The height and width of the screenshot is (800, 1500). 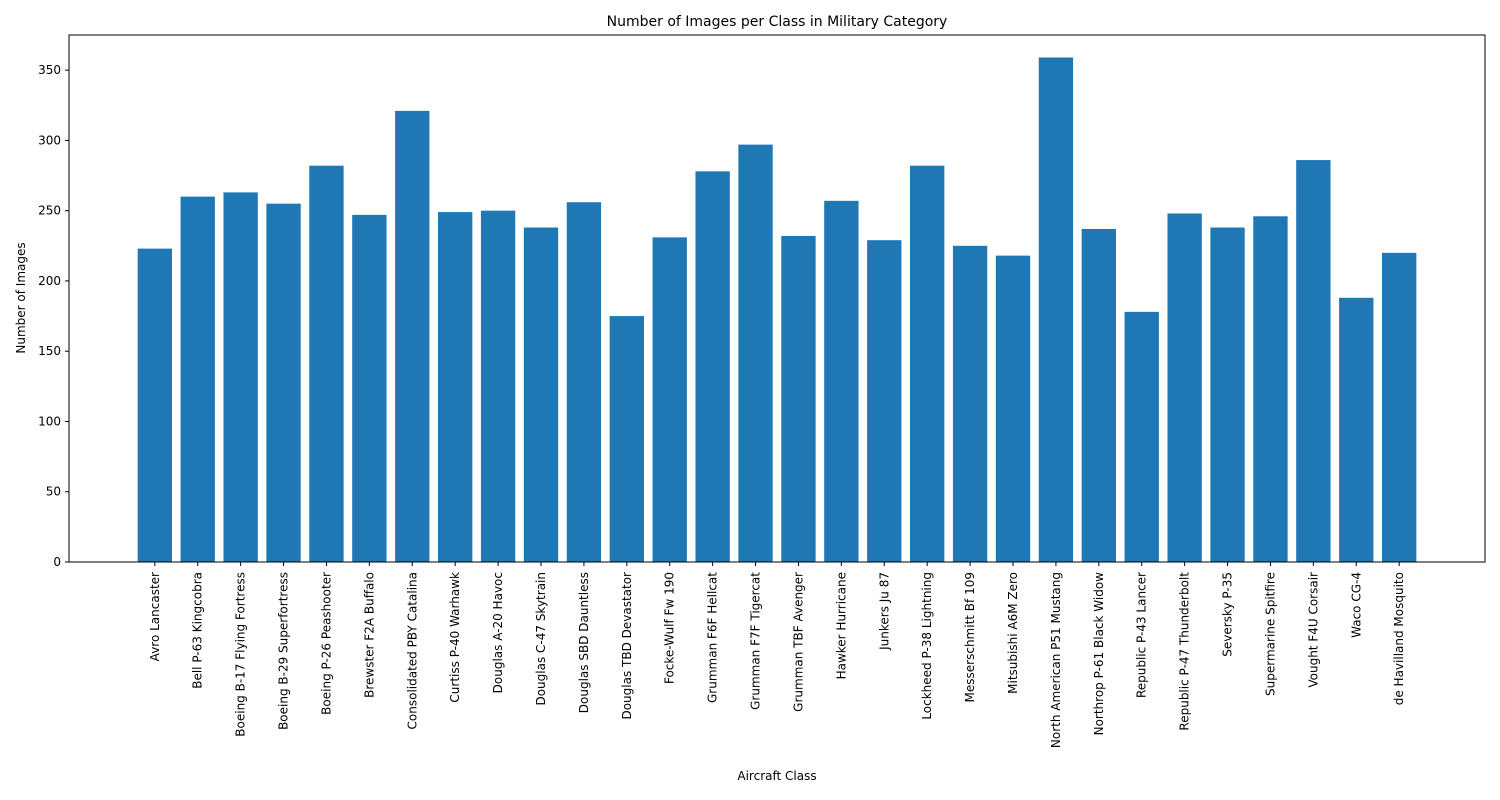 I want to click on x-tick-label: North American P51 Mustang, so click(x=1056, y=660).